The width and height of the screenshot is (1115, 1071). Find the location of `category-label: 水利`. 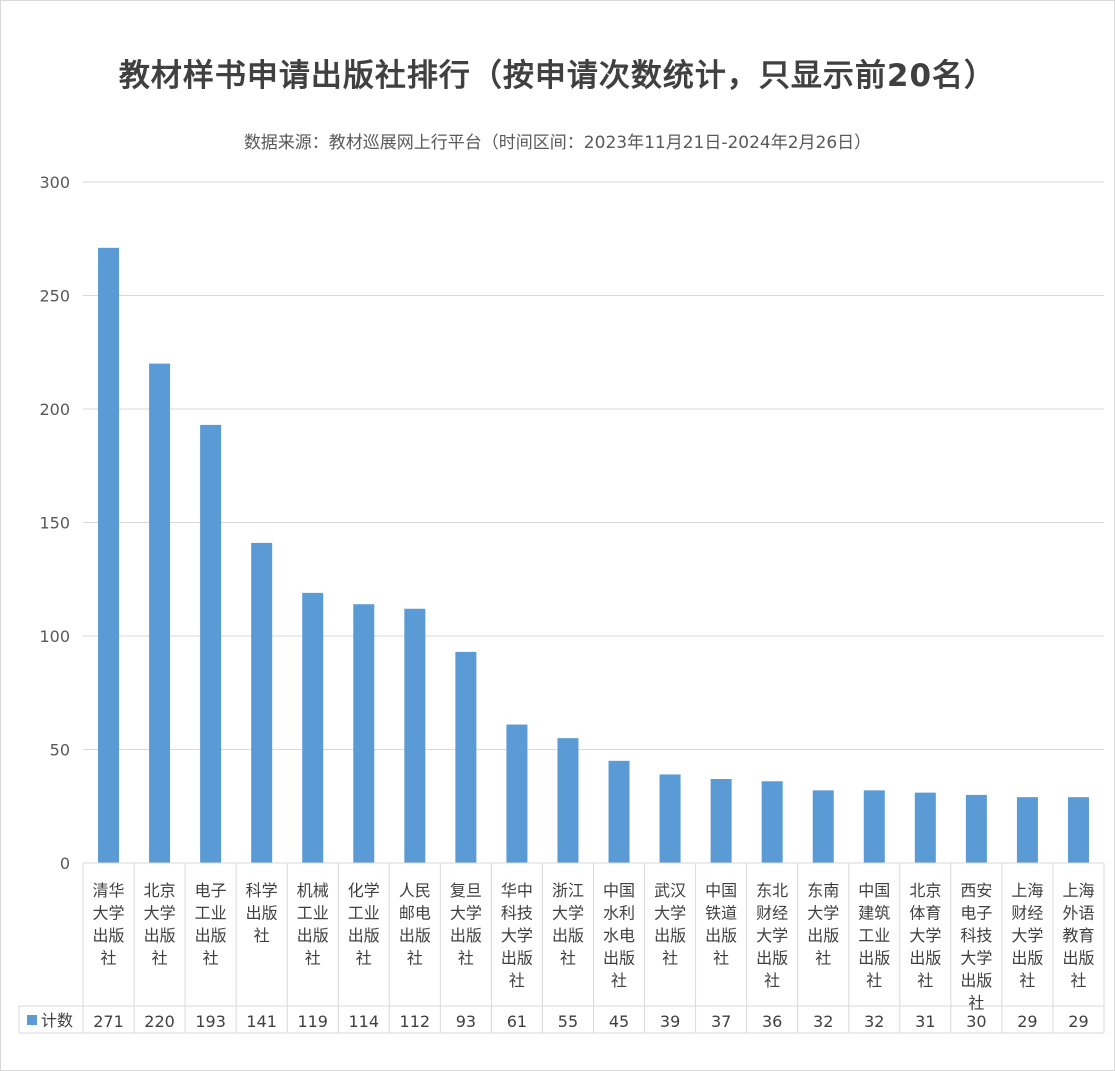

category-label: 水利 is located at coordinates (619, 913).